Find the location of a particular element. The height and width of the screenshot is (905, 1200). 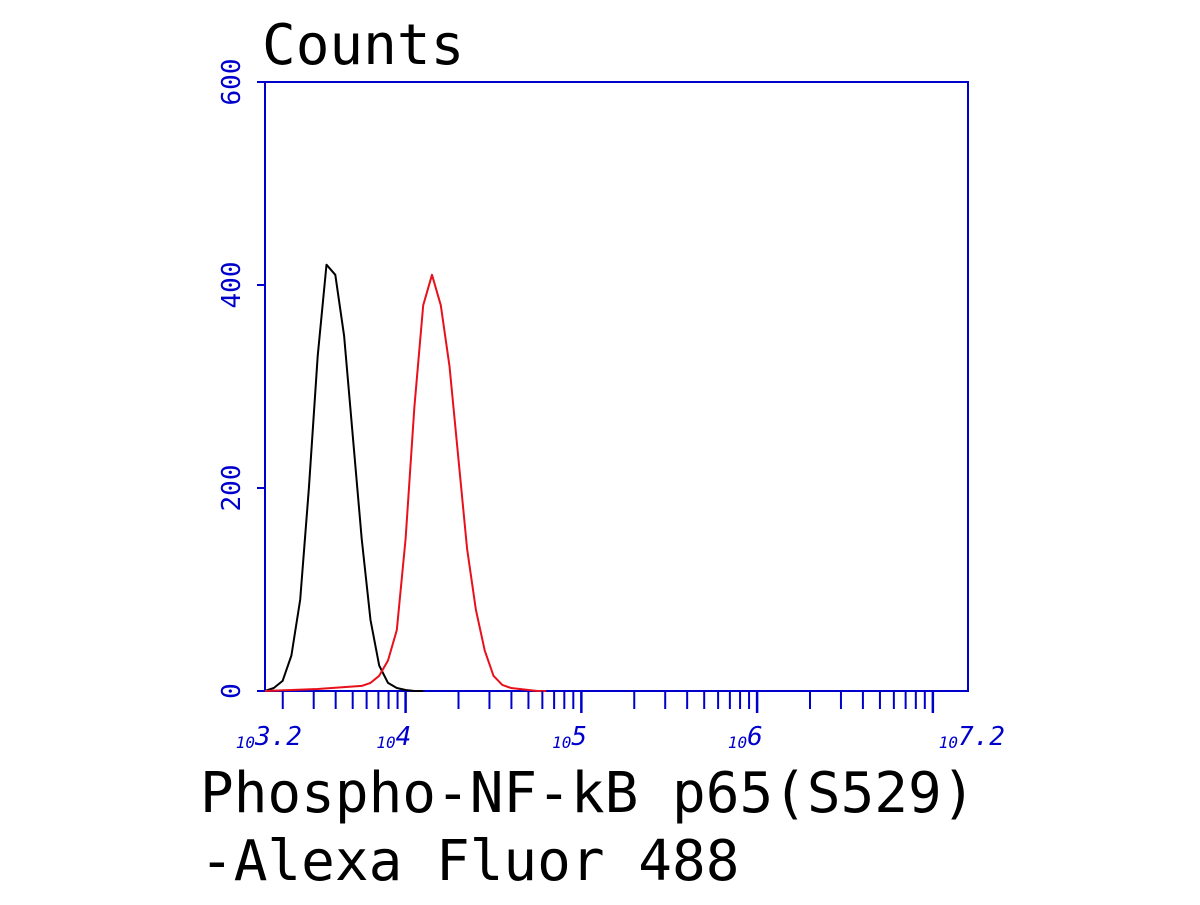

x-tick-label-10-7.2: 10 7.2 is located at coordinates (972, 737).